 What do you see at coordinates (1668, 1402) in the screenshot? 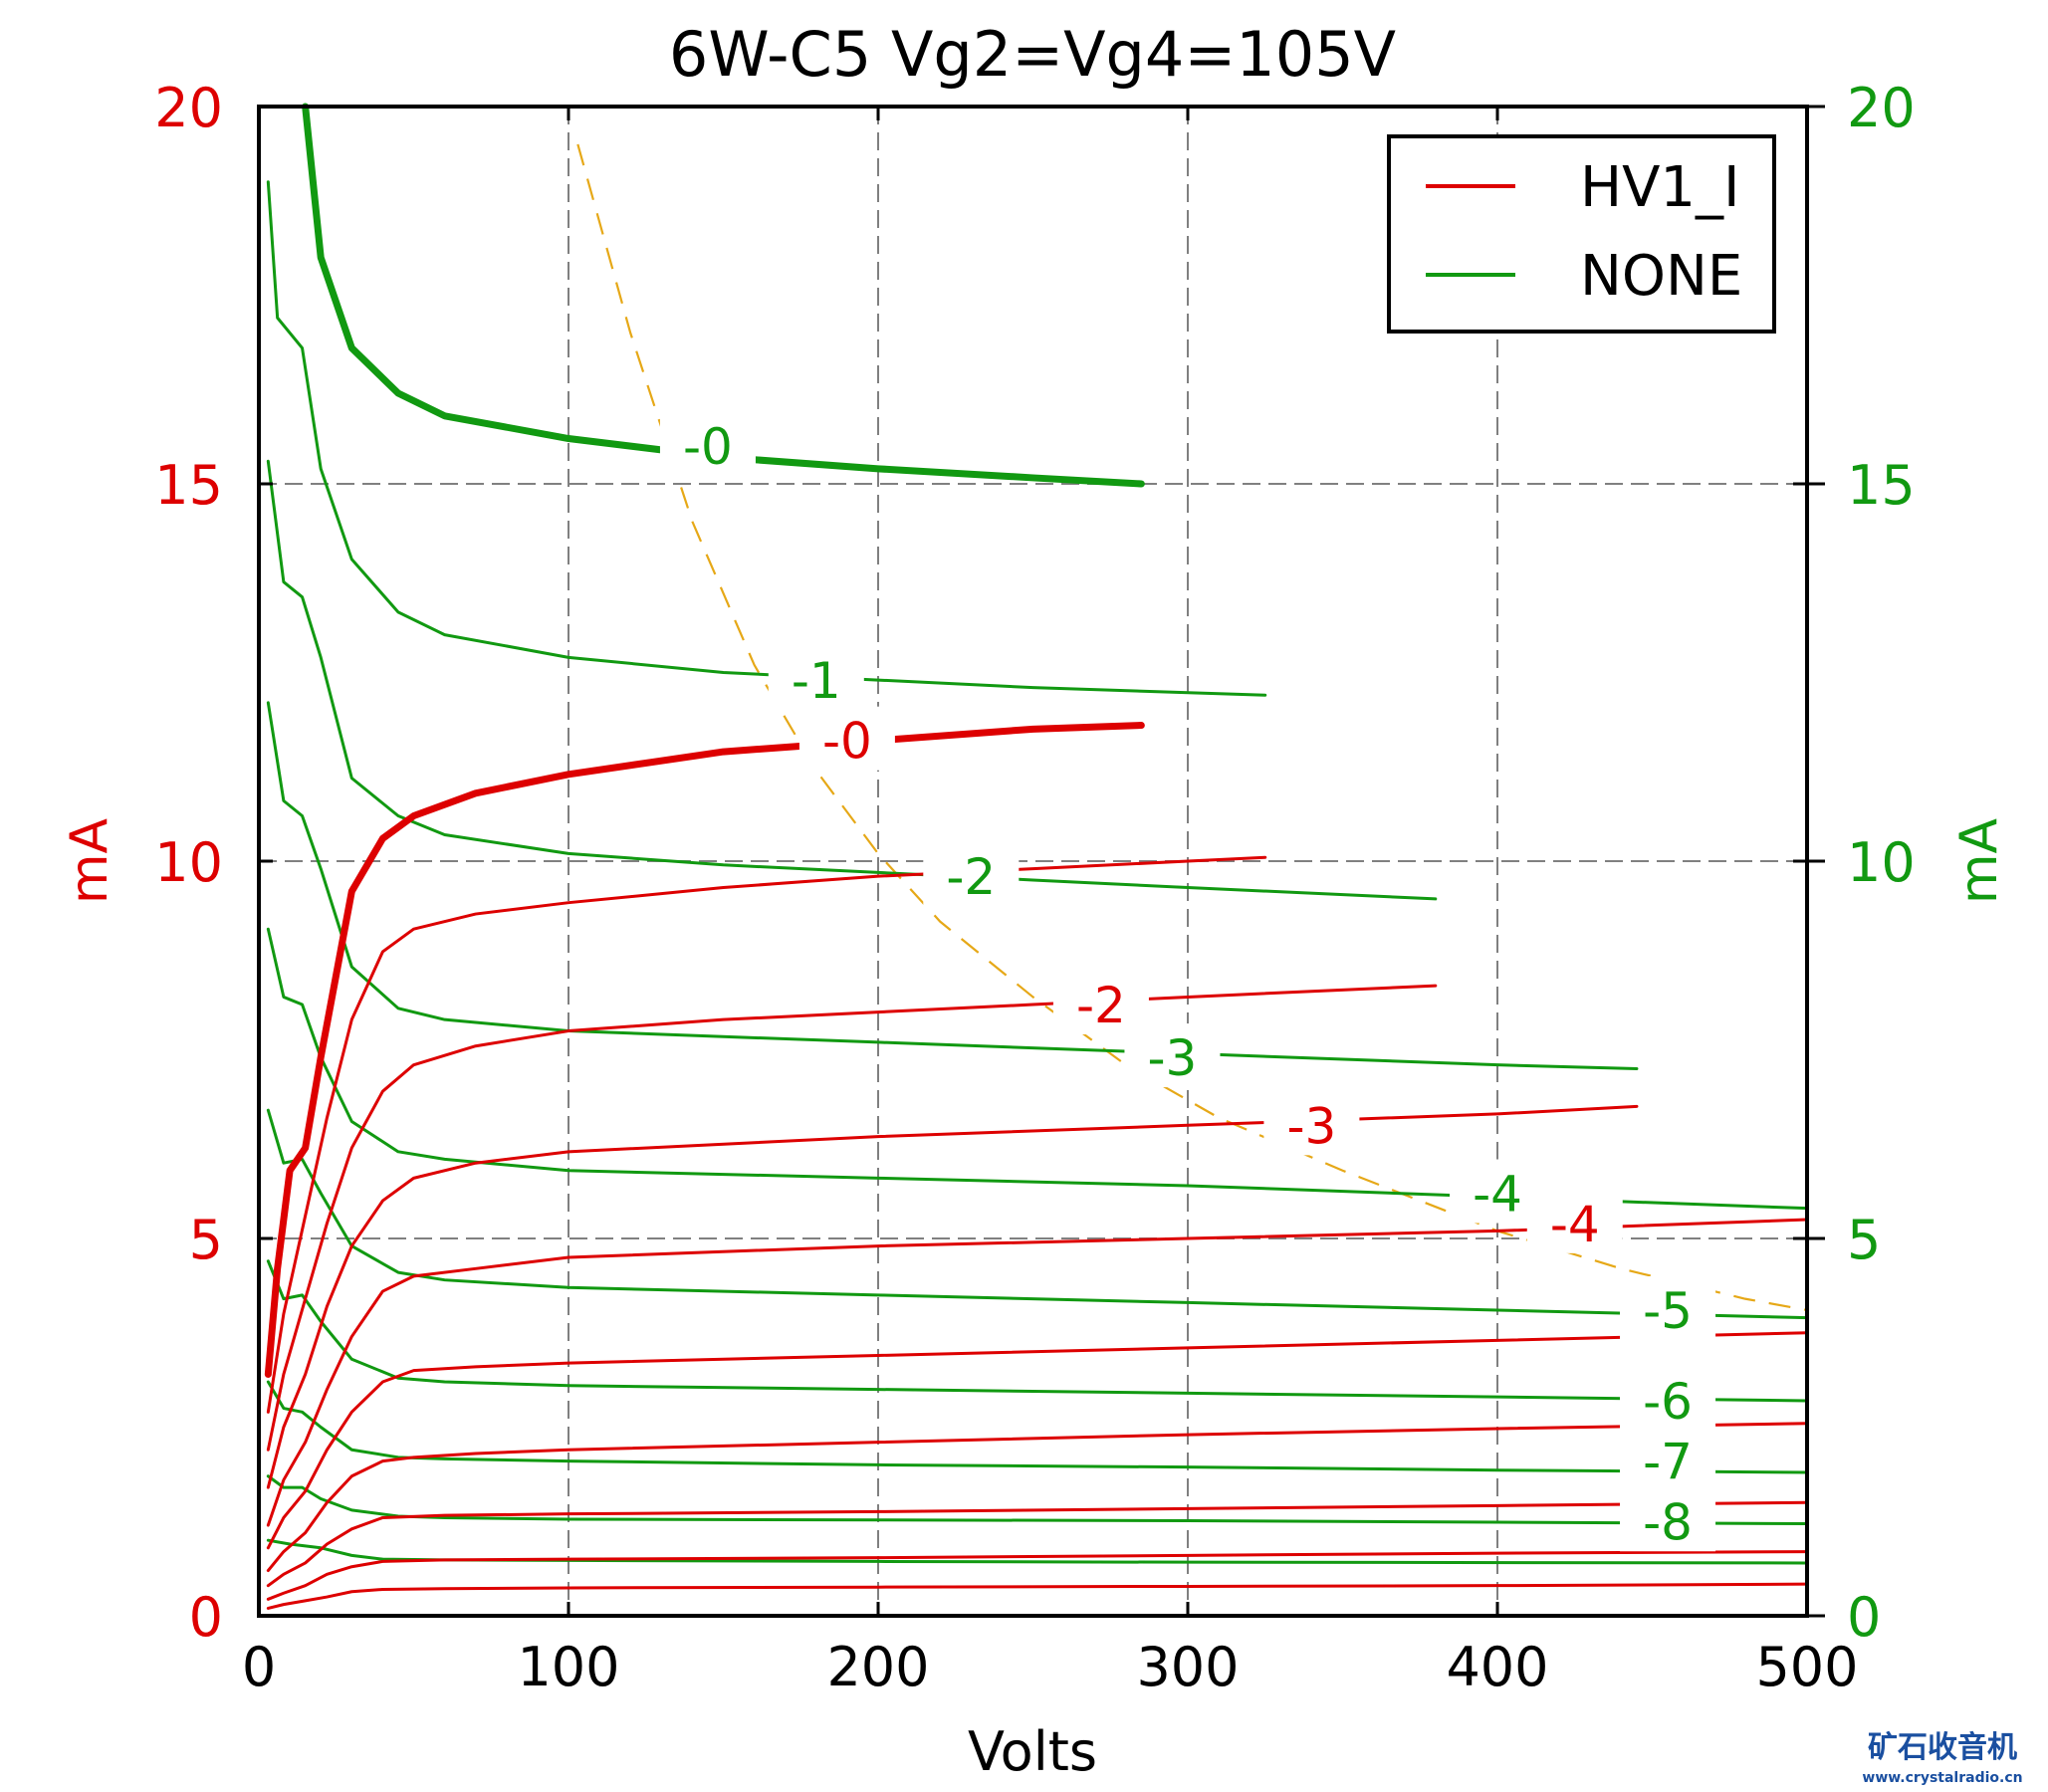
I see `curve-label-none-6: -6` at bounding box center [1668, 1402].